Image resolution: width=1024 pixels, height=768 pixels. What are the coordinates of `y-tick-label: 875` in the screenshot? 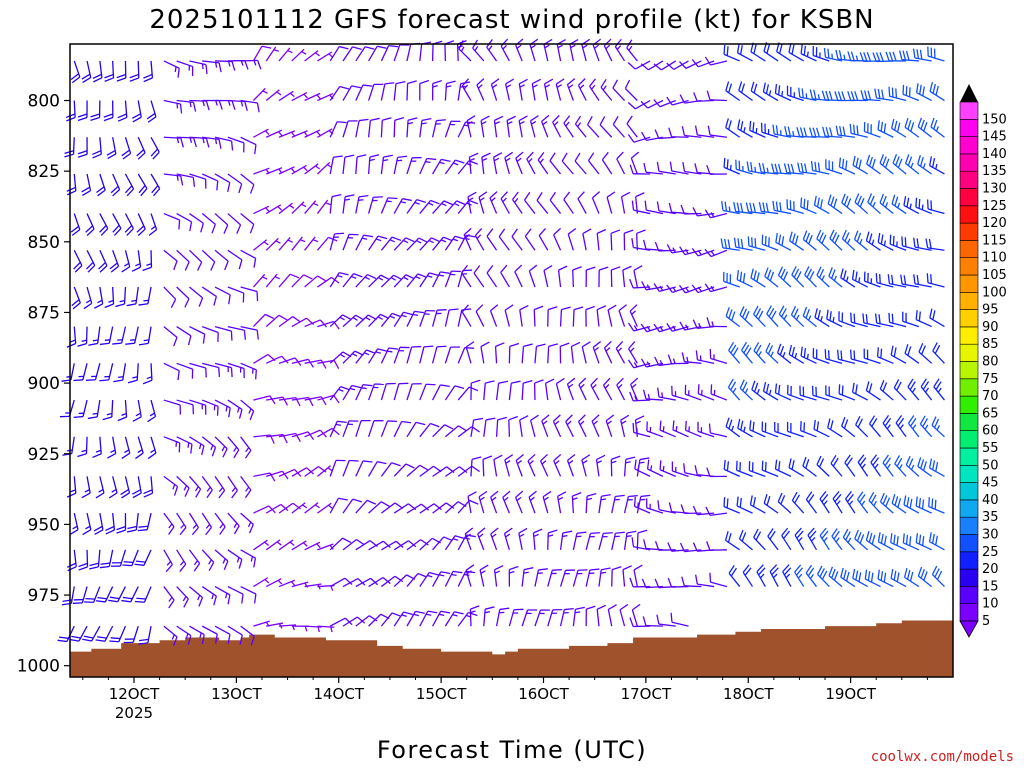 It's located at (44, 313).